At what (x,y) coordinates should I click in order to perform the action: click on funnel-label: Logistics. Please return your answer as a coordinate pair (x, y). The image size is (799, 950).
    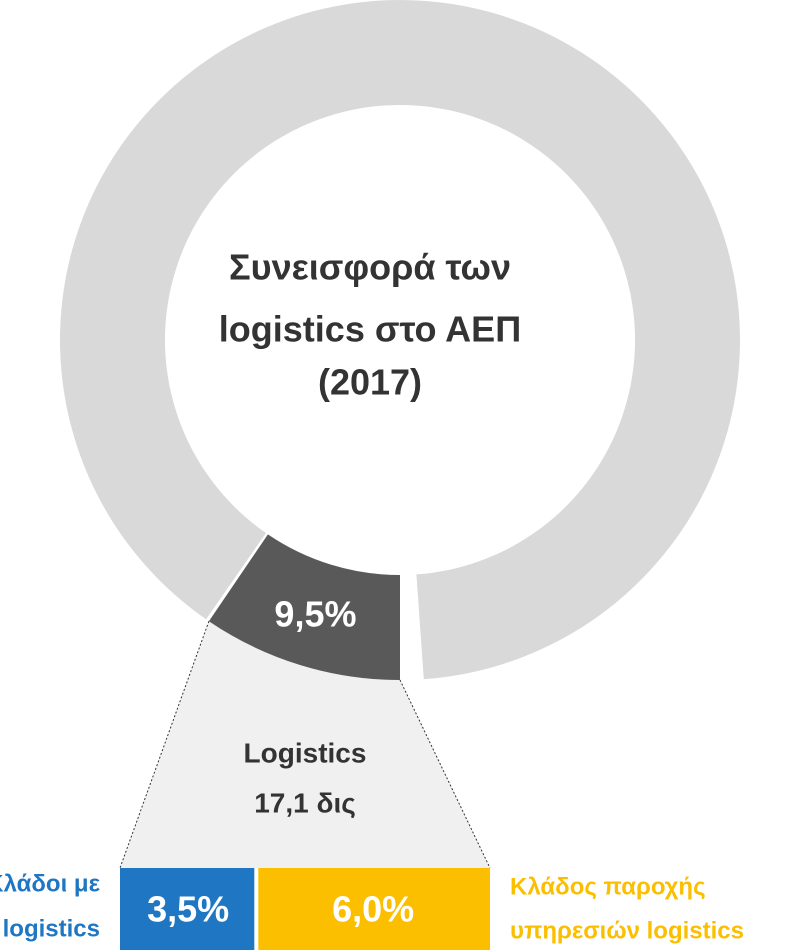
    Looking at the image, I should click on (305, 752).